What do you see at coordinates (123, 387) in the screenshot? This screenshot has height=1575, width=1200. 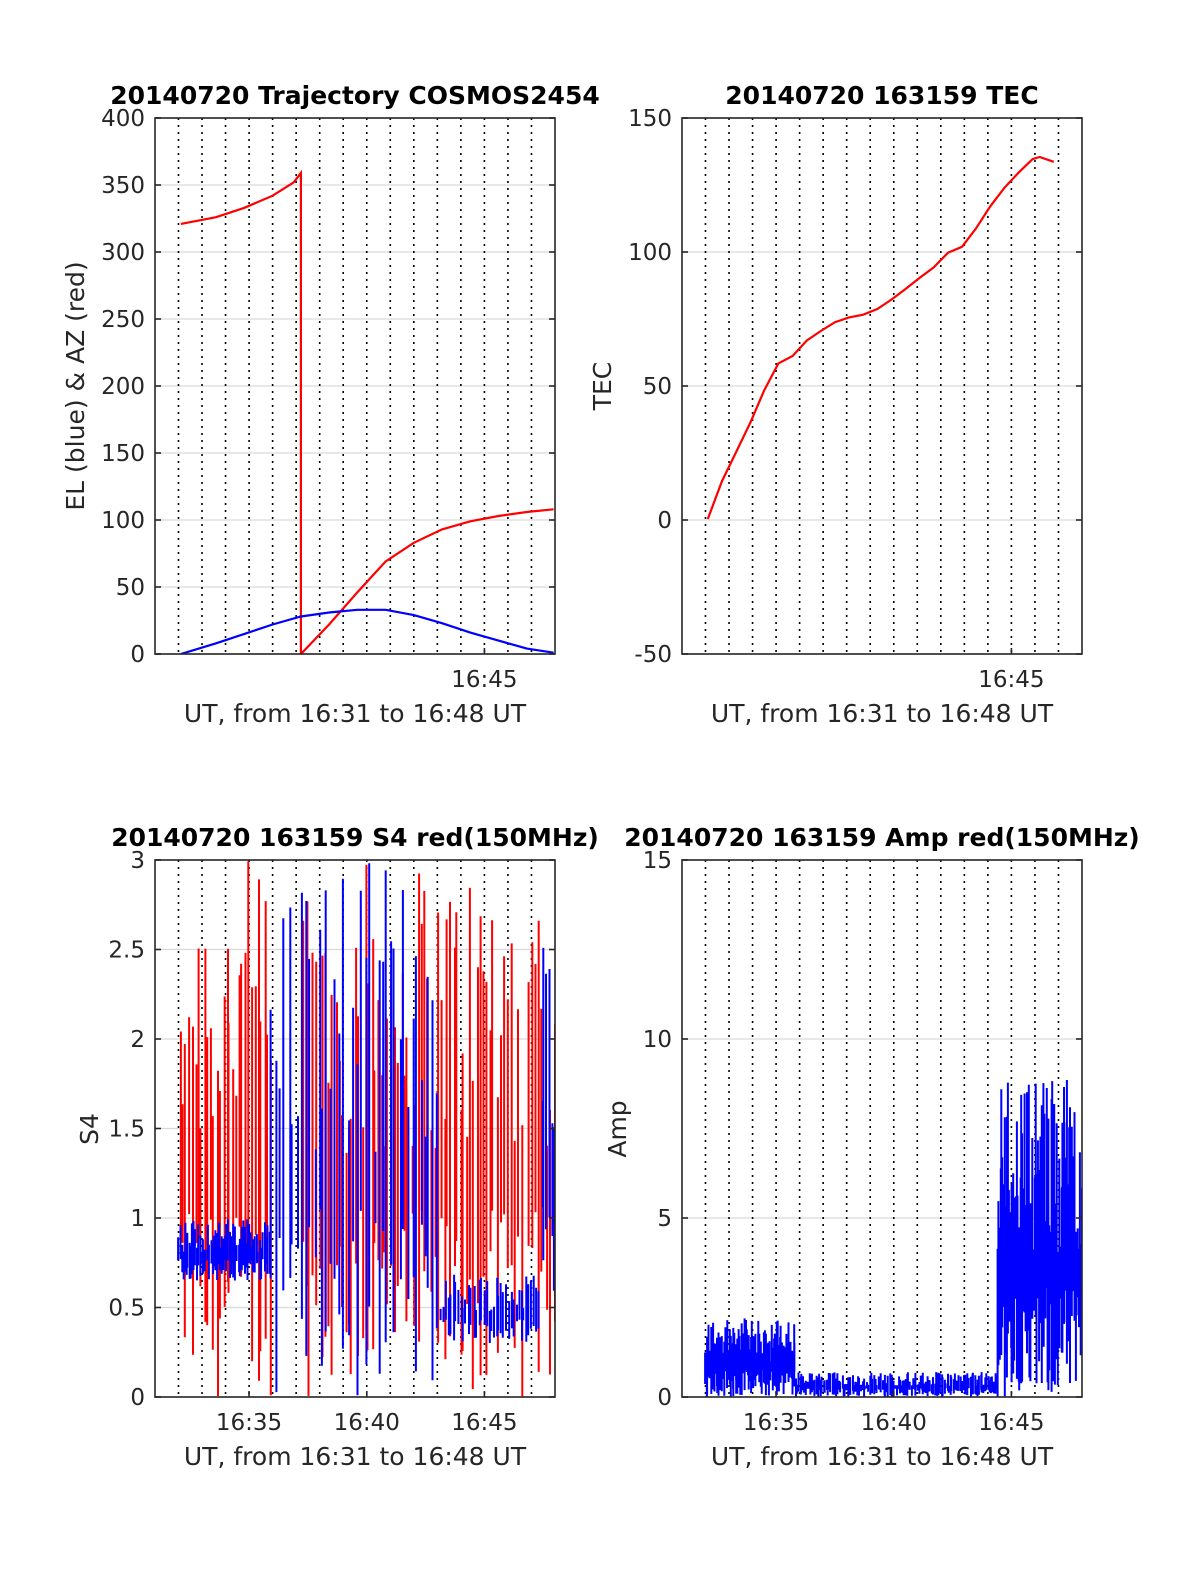 I see `y-tick-label: 200` at bounding box center [123, 387].